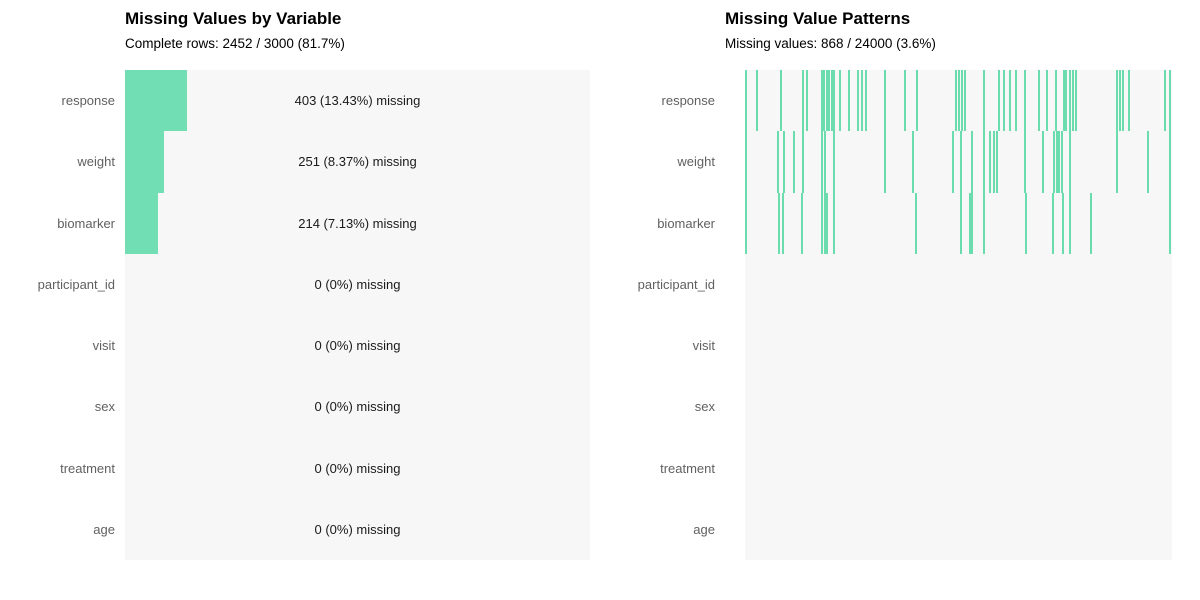 The height and width of the screenshot is (600, 1200). What do you see at coordinates (818, 18) in the screenshot?
I see `right-chart-title: Missing Value Patterns` at bounding box center [818, 18].